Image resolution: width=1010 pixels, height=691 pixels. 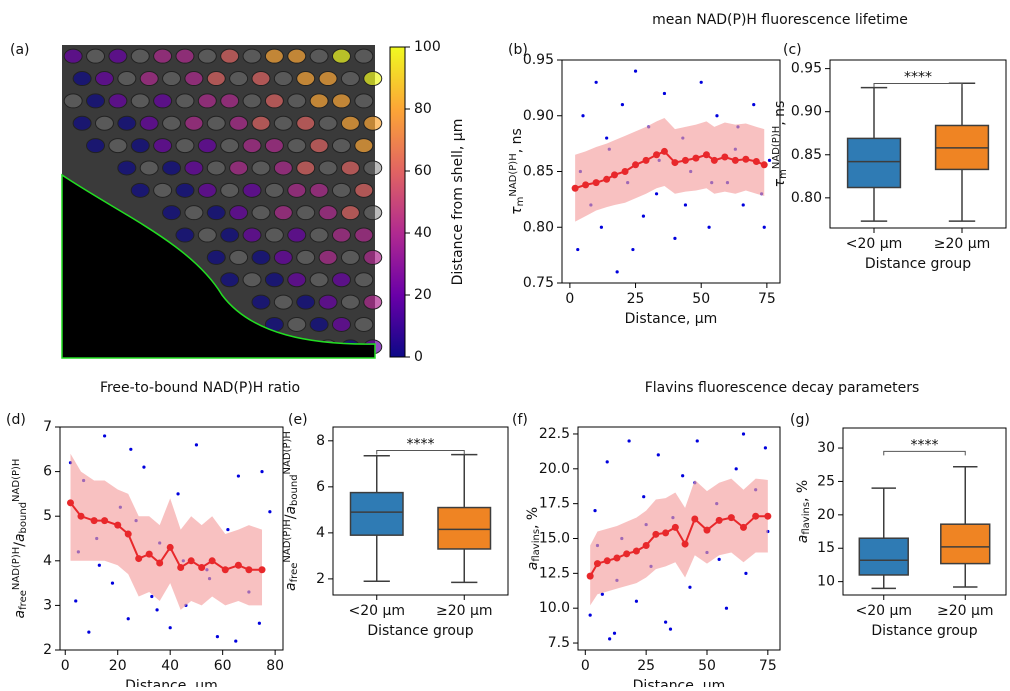 I want to click on box, so click(x=874, y=163).